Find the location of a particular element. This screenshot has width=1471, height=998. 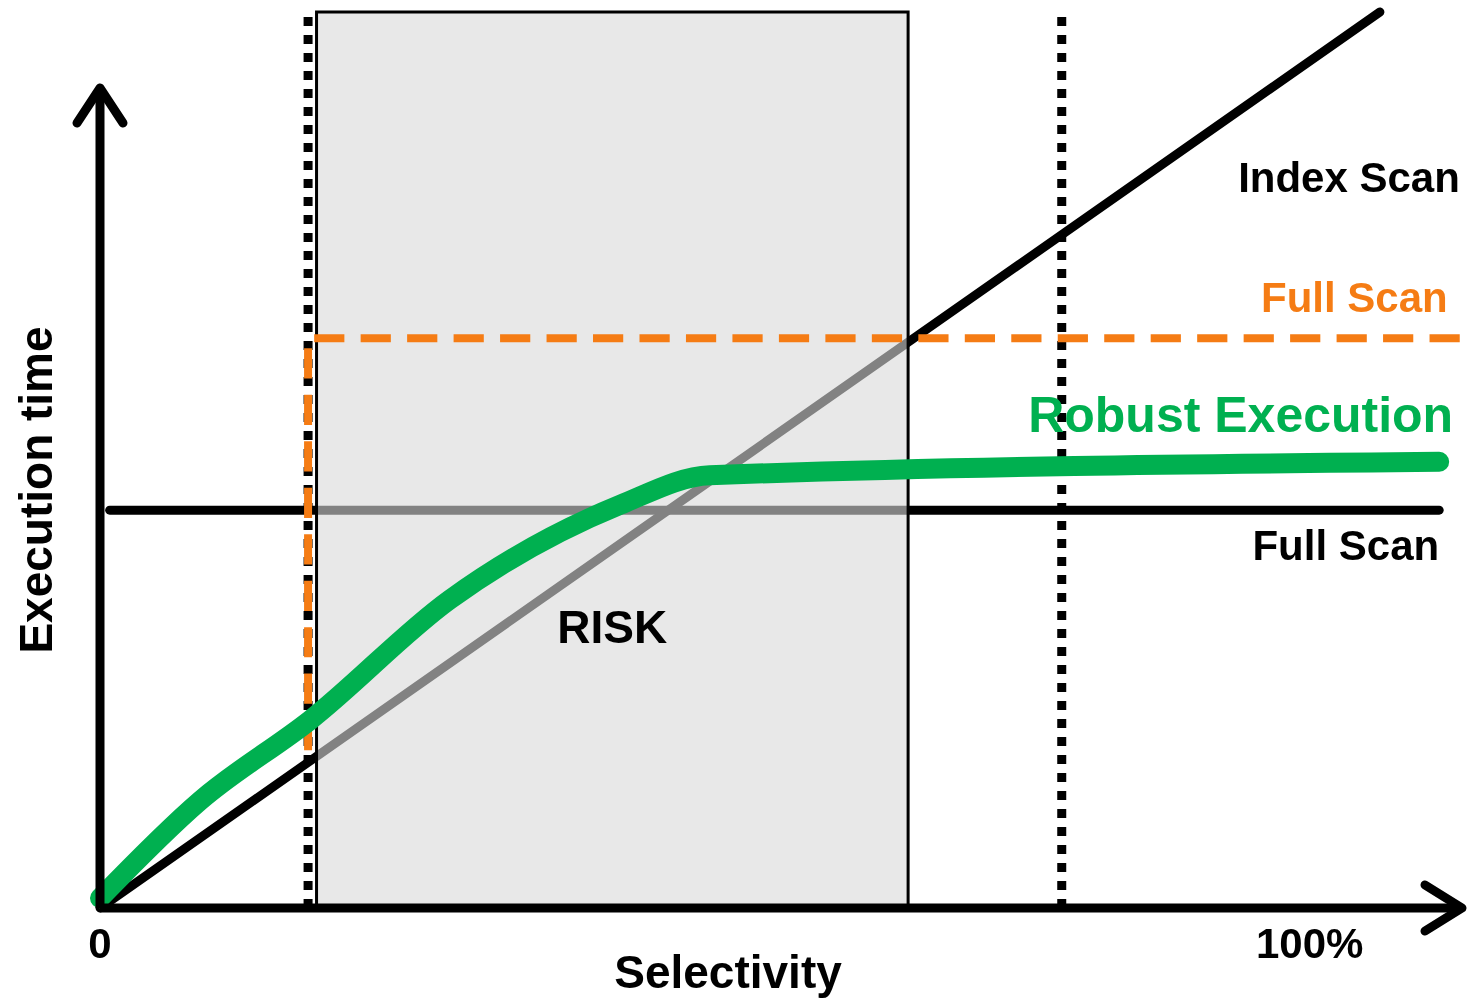

x-axis-title: Selectivity is located at coordinates (728, 972).